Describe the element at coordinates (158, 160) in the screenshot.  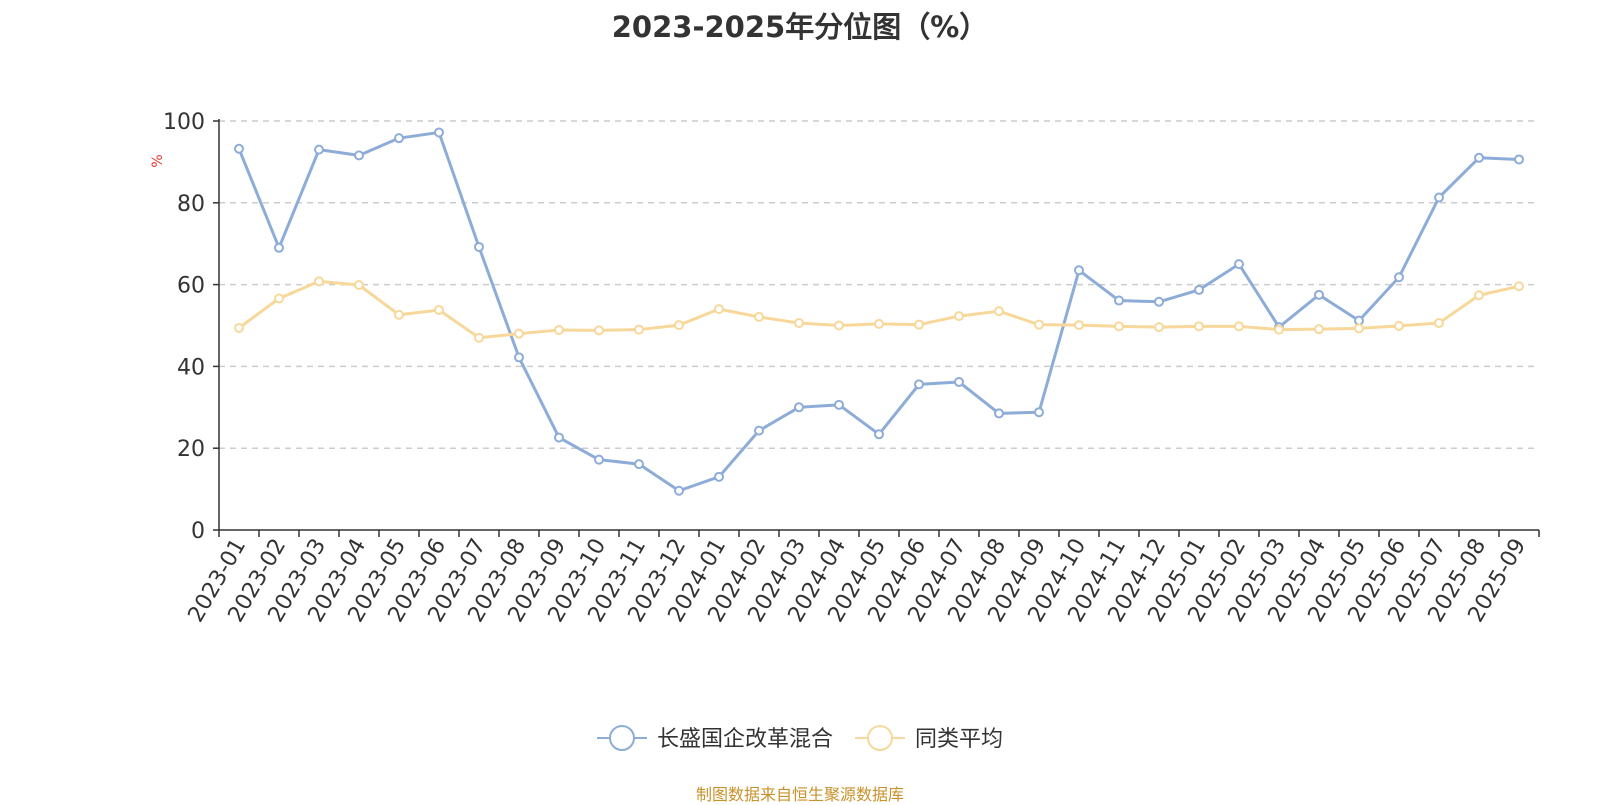
I see `y-axis-label: %` at that location.